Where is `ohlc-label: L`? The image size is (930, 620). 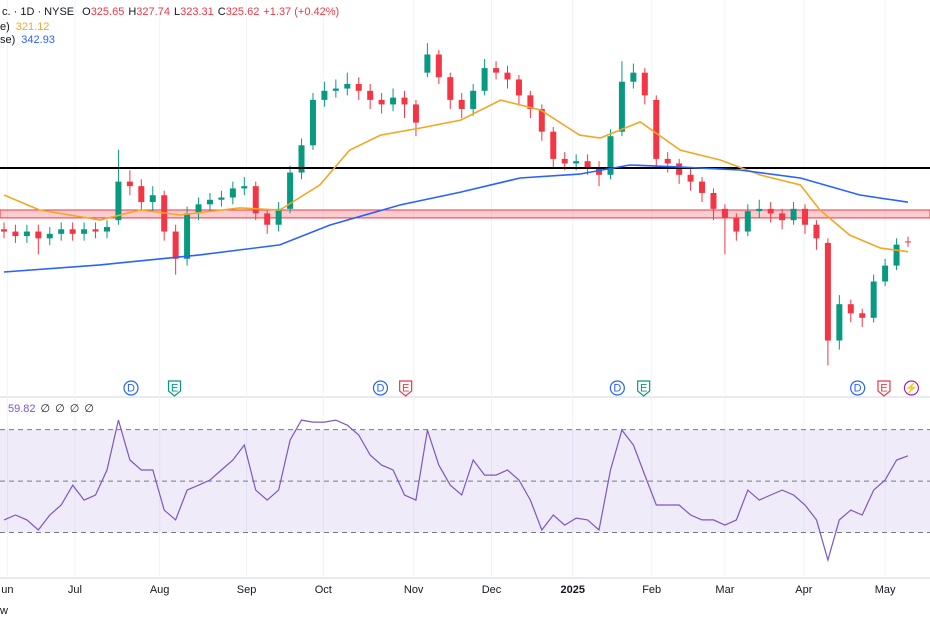 ohlc-label: L is located at coordinates (177, 12).